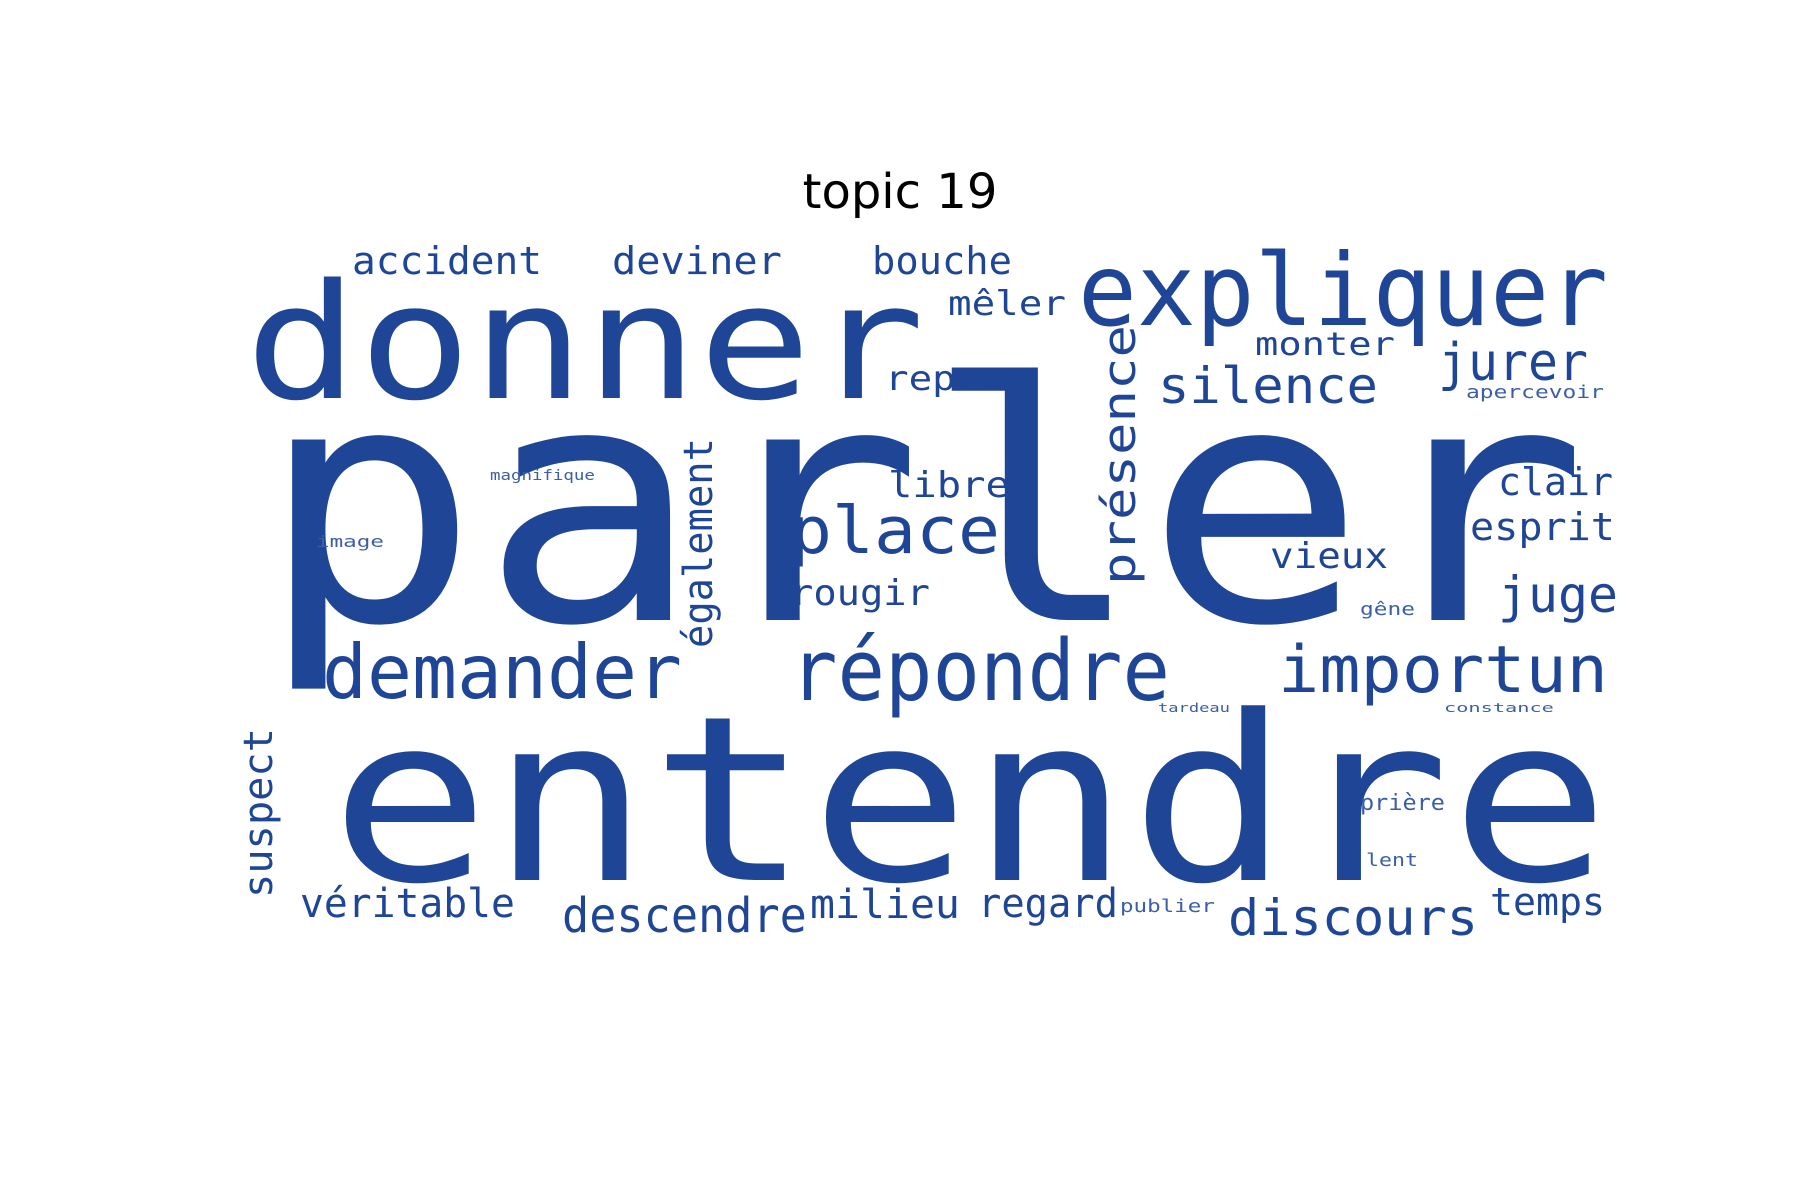 This screenshot has height=1200, width=1800. I want to click on word-15: deviner, so click(697, 262).